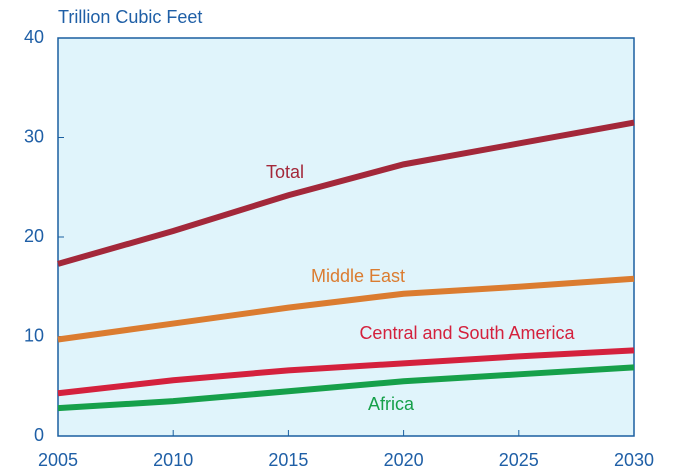 This screenshot has width=674, height=473. Describe the element at coordinates (285, 172) in the screenshot. I see `series-label: Total` at that location.